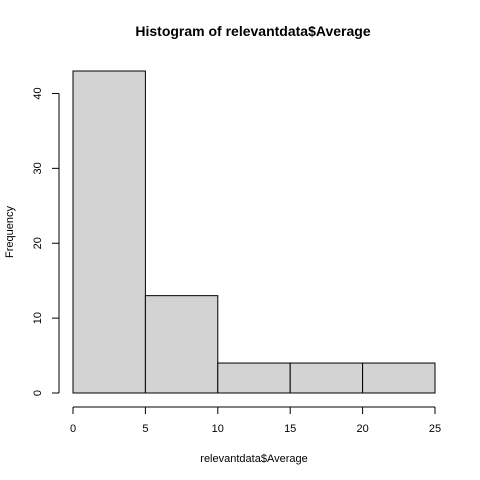 The height and width of the screenshot is (480, 480). I want to click on x-tick-label-2: 10, so click(218, 429).